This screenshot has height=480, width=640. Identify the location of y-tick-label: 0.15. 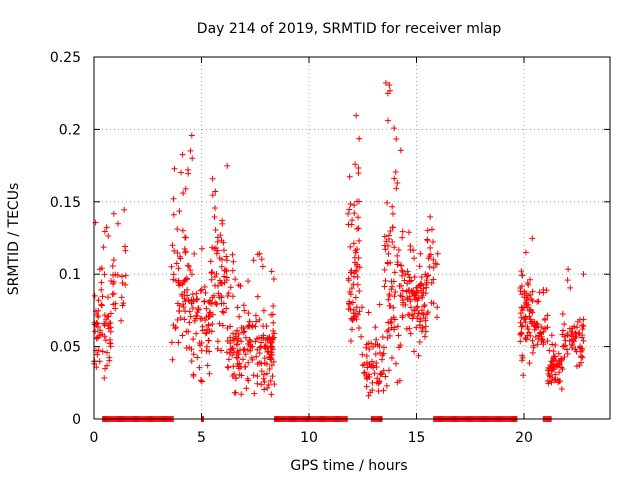
(65, 203).